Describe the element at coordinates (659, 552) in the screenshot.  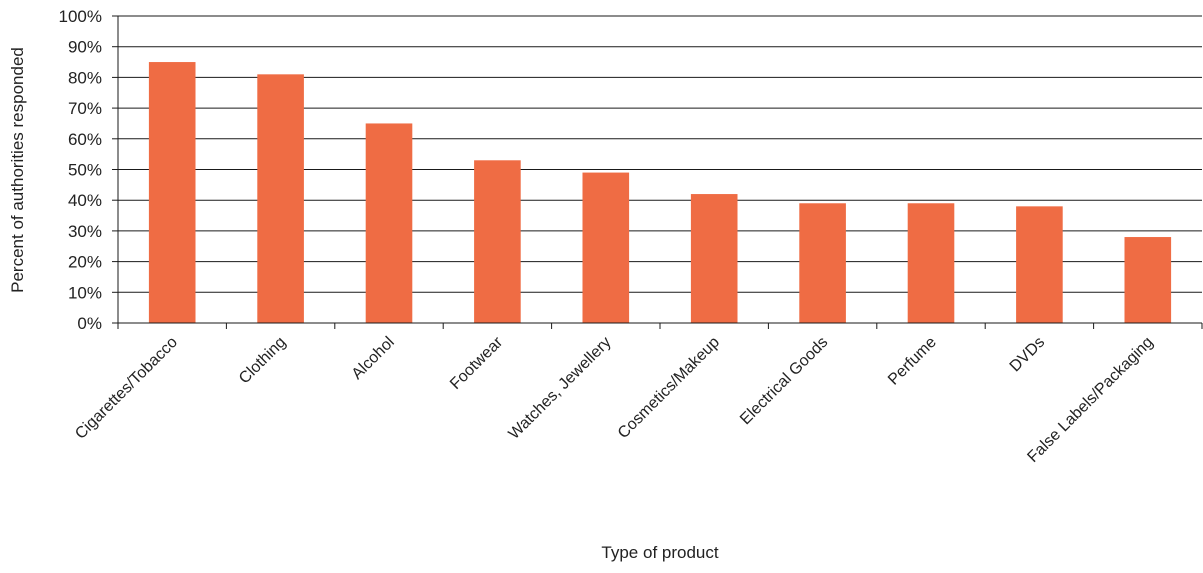
I see `x-axis-title: Type of product` at that location.